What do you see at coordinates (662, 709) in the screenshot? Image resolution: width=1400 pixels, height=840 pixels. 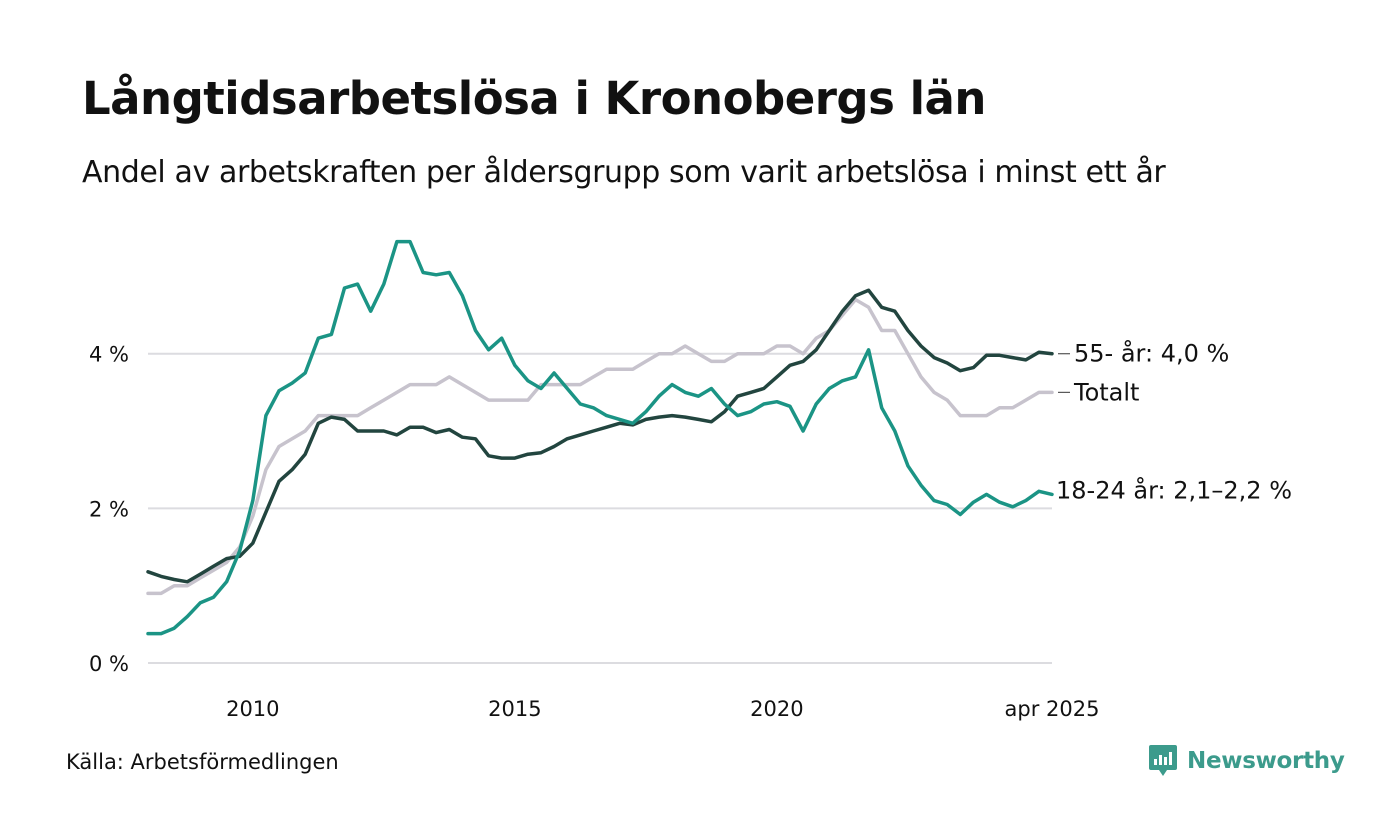 I see `x-axis-ticks: 2010 2015 2020 apr 2025` at bounding box center [662, 709].